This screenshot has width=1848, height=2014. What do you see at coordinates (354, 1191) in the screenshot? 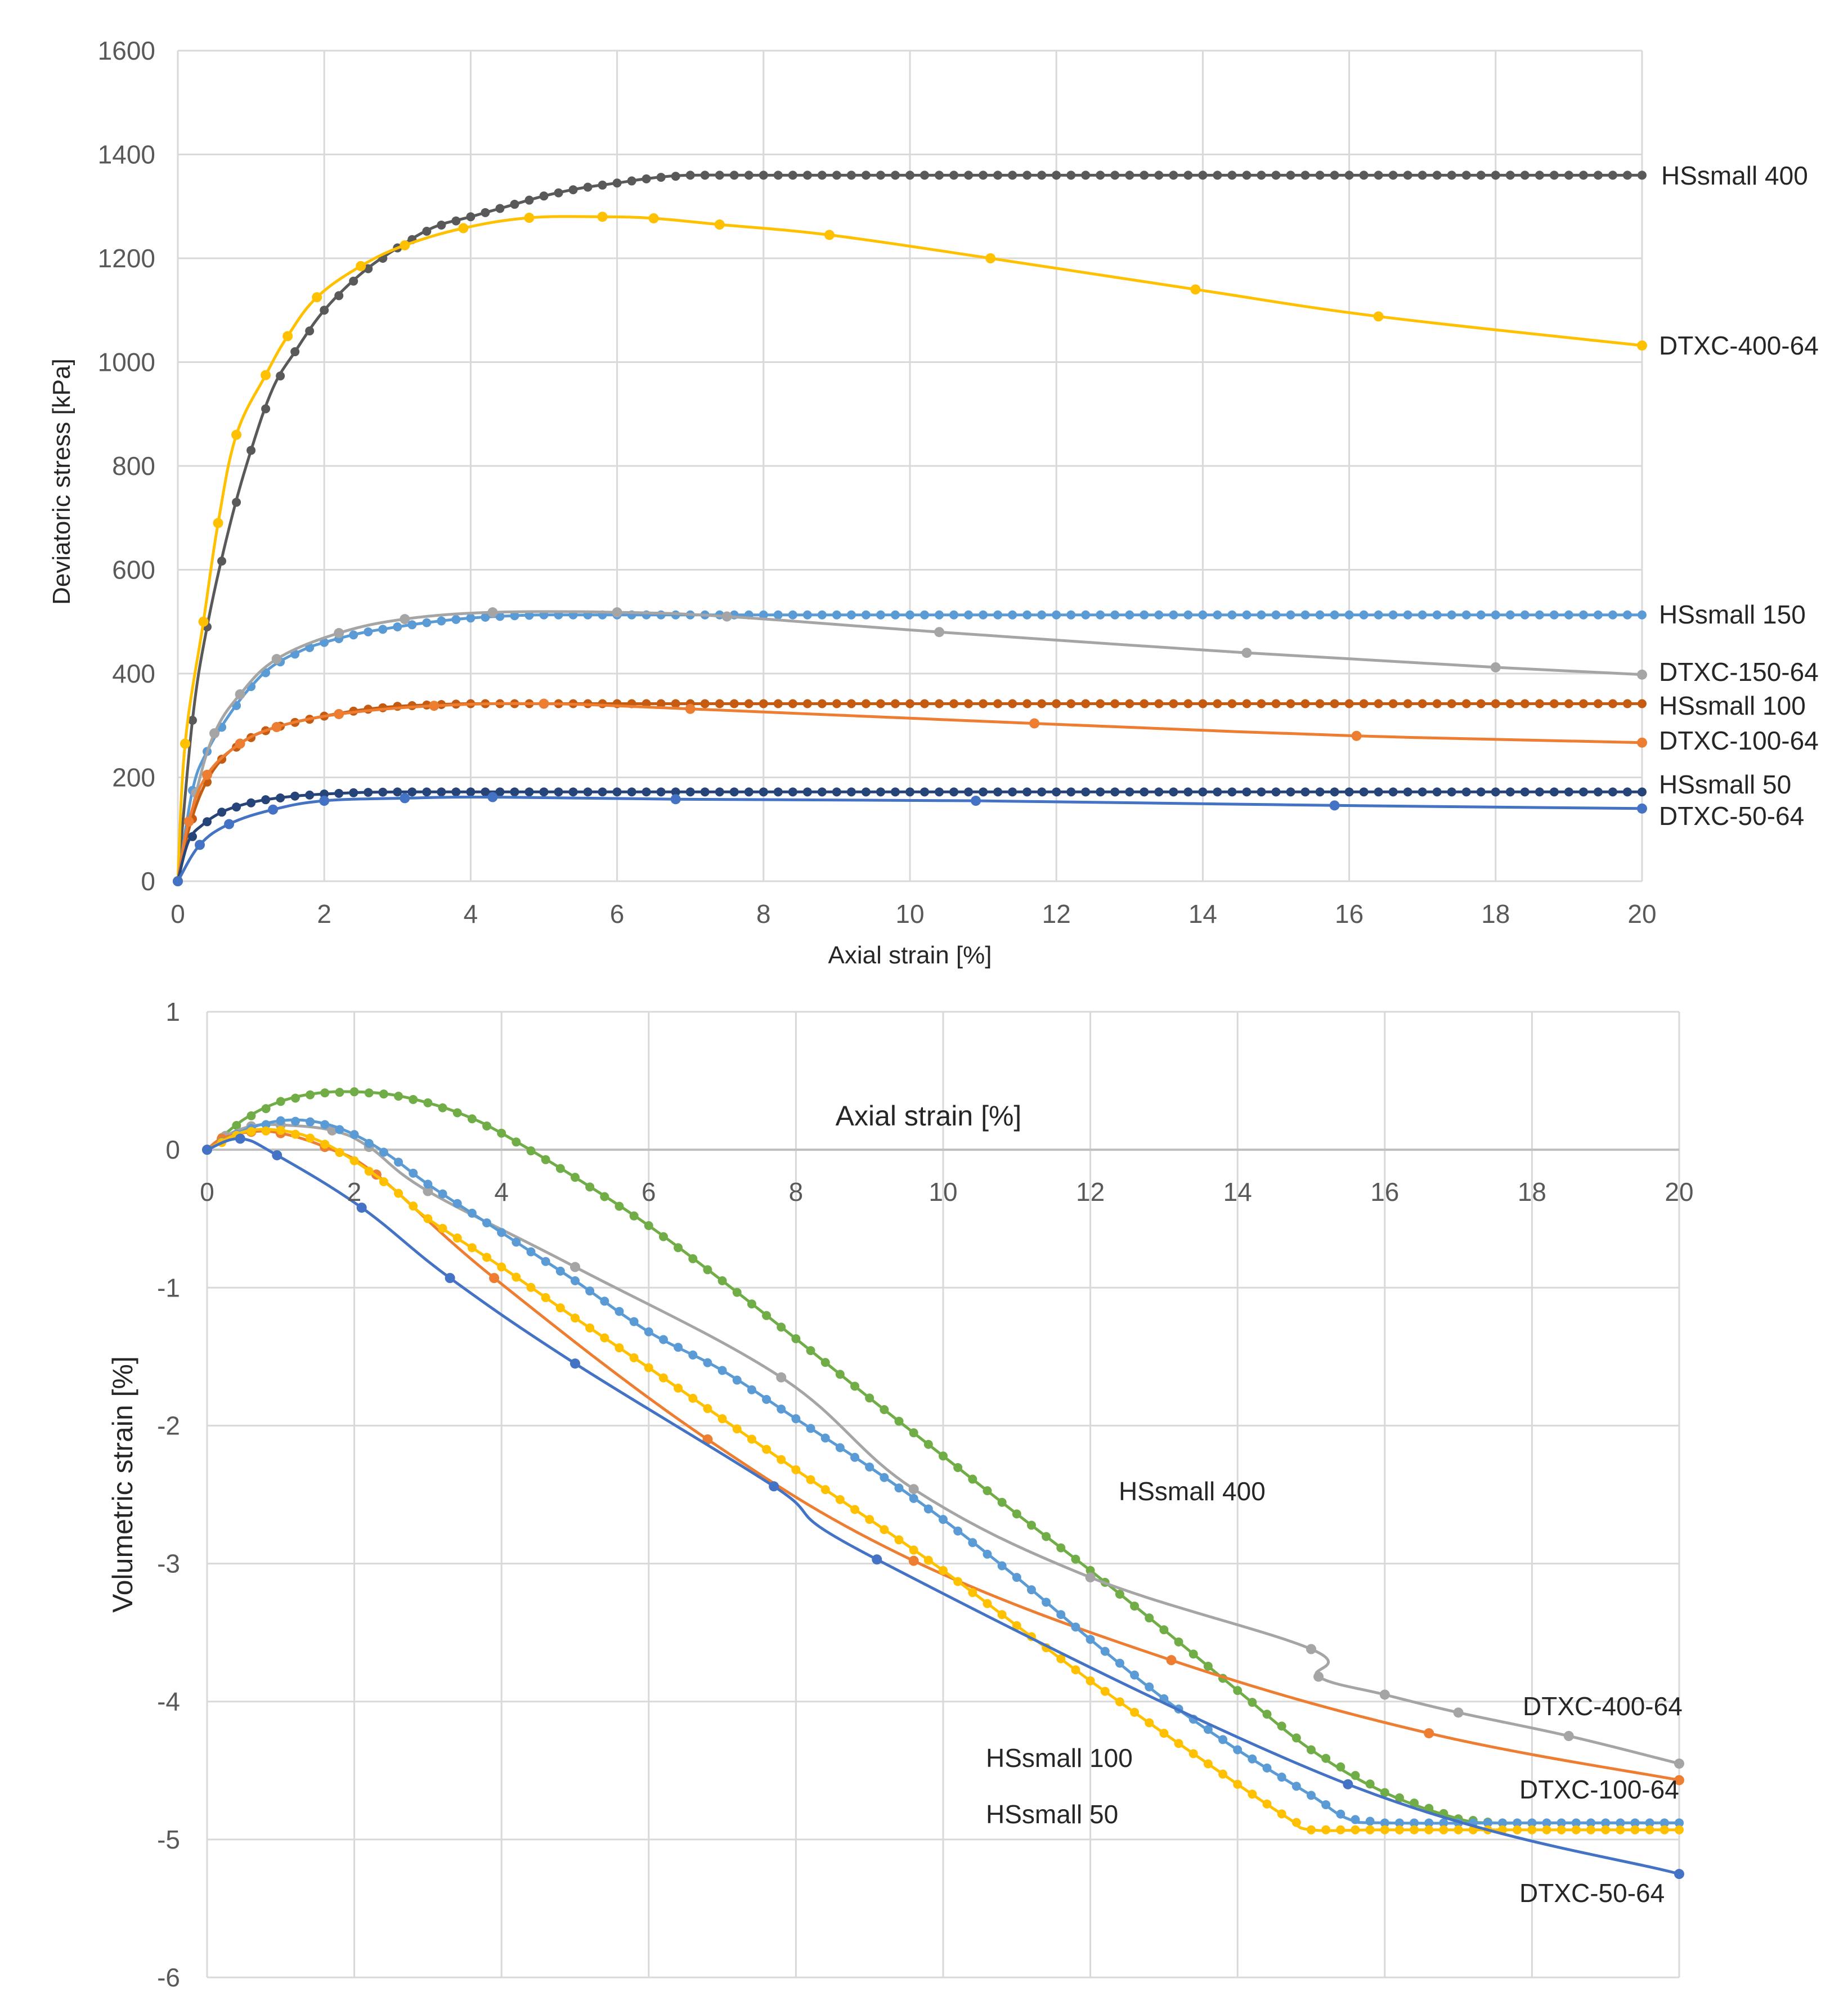
I see `chart2-x-tick-label: 2` at bounding box center [354, 1191].